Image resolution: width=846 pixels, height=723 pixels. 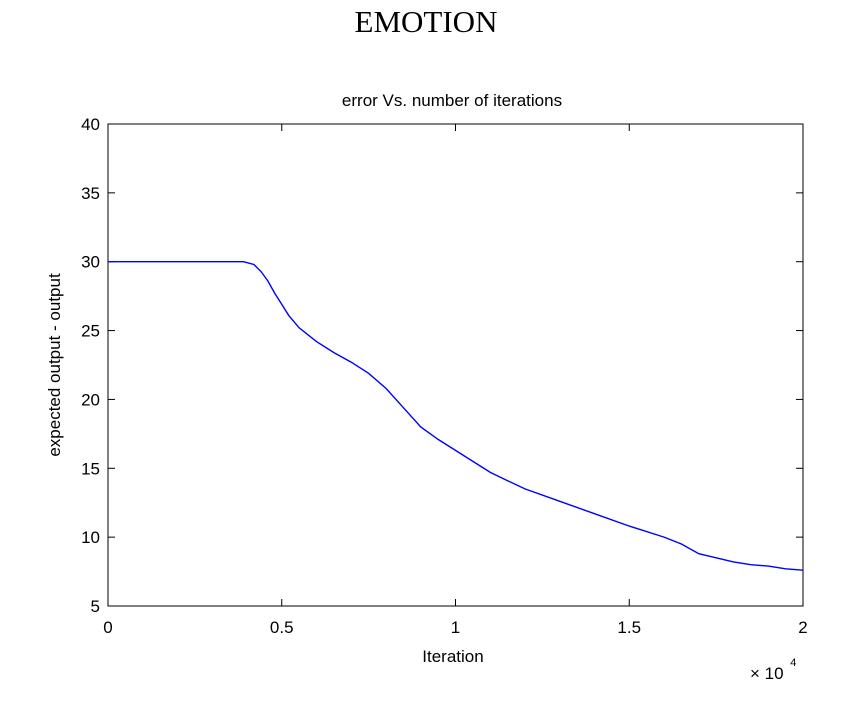 What do you see at coordinates (426, 21) in the screenshot?
I see `page-heading: EMOTION` at bounding box center [426, 21].